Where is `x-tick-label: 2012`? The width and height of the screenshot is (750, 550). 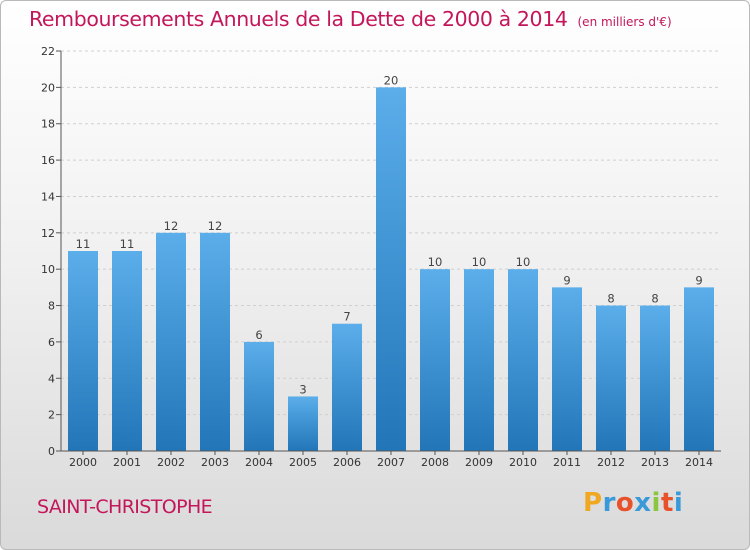 x-tick-label: 2012 is located at coordinates (611, 462).